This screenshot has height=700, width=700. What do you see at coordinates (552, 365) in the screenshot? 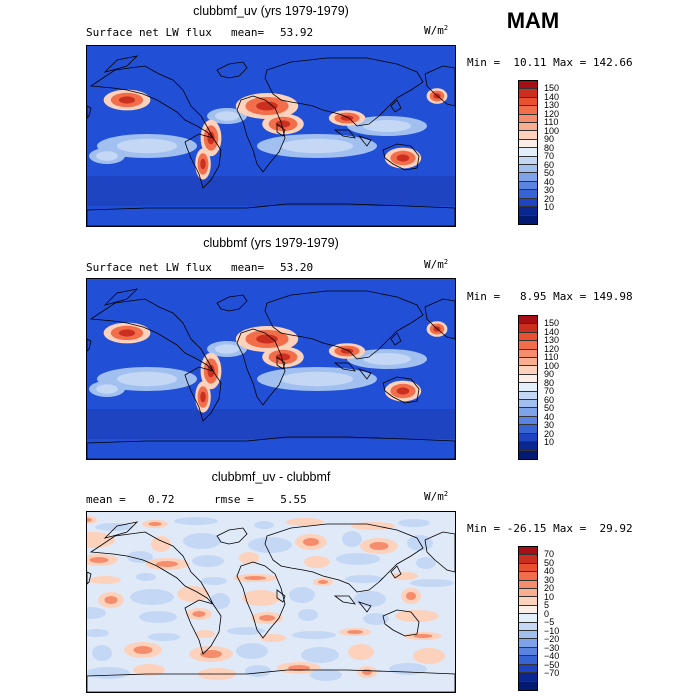
I see `colorbar-tick-label: 100` at bounding box center [552, 365].